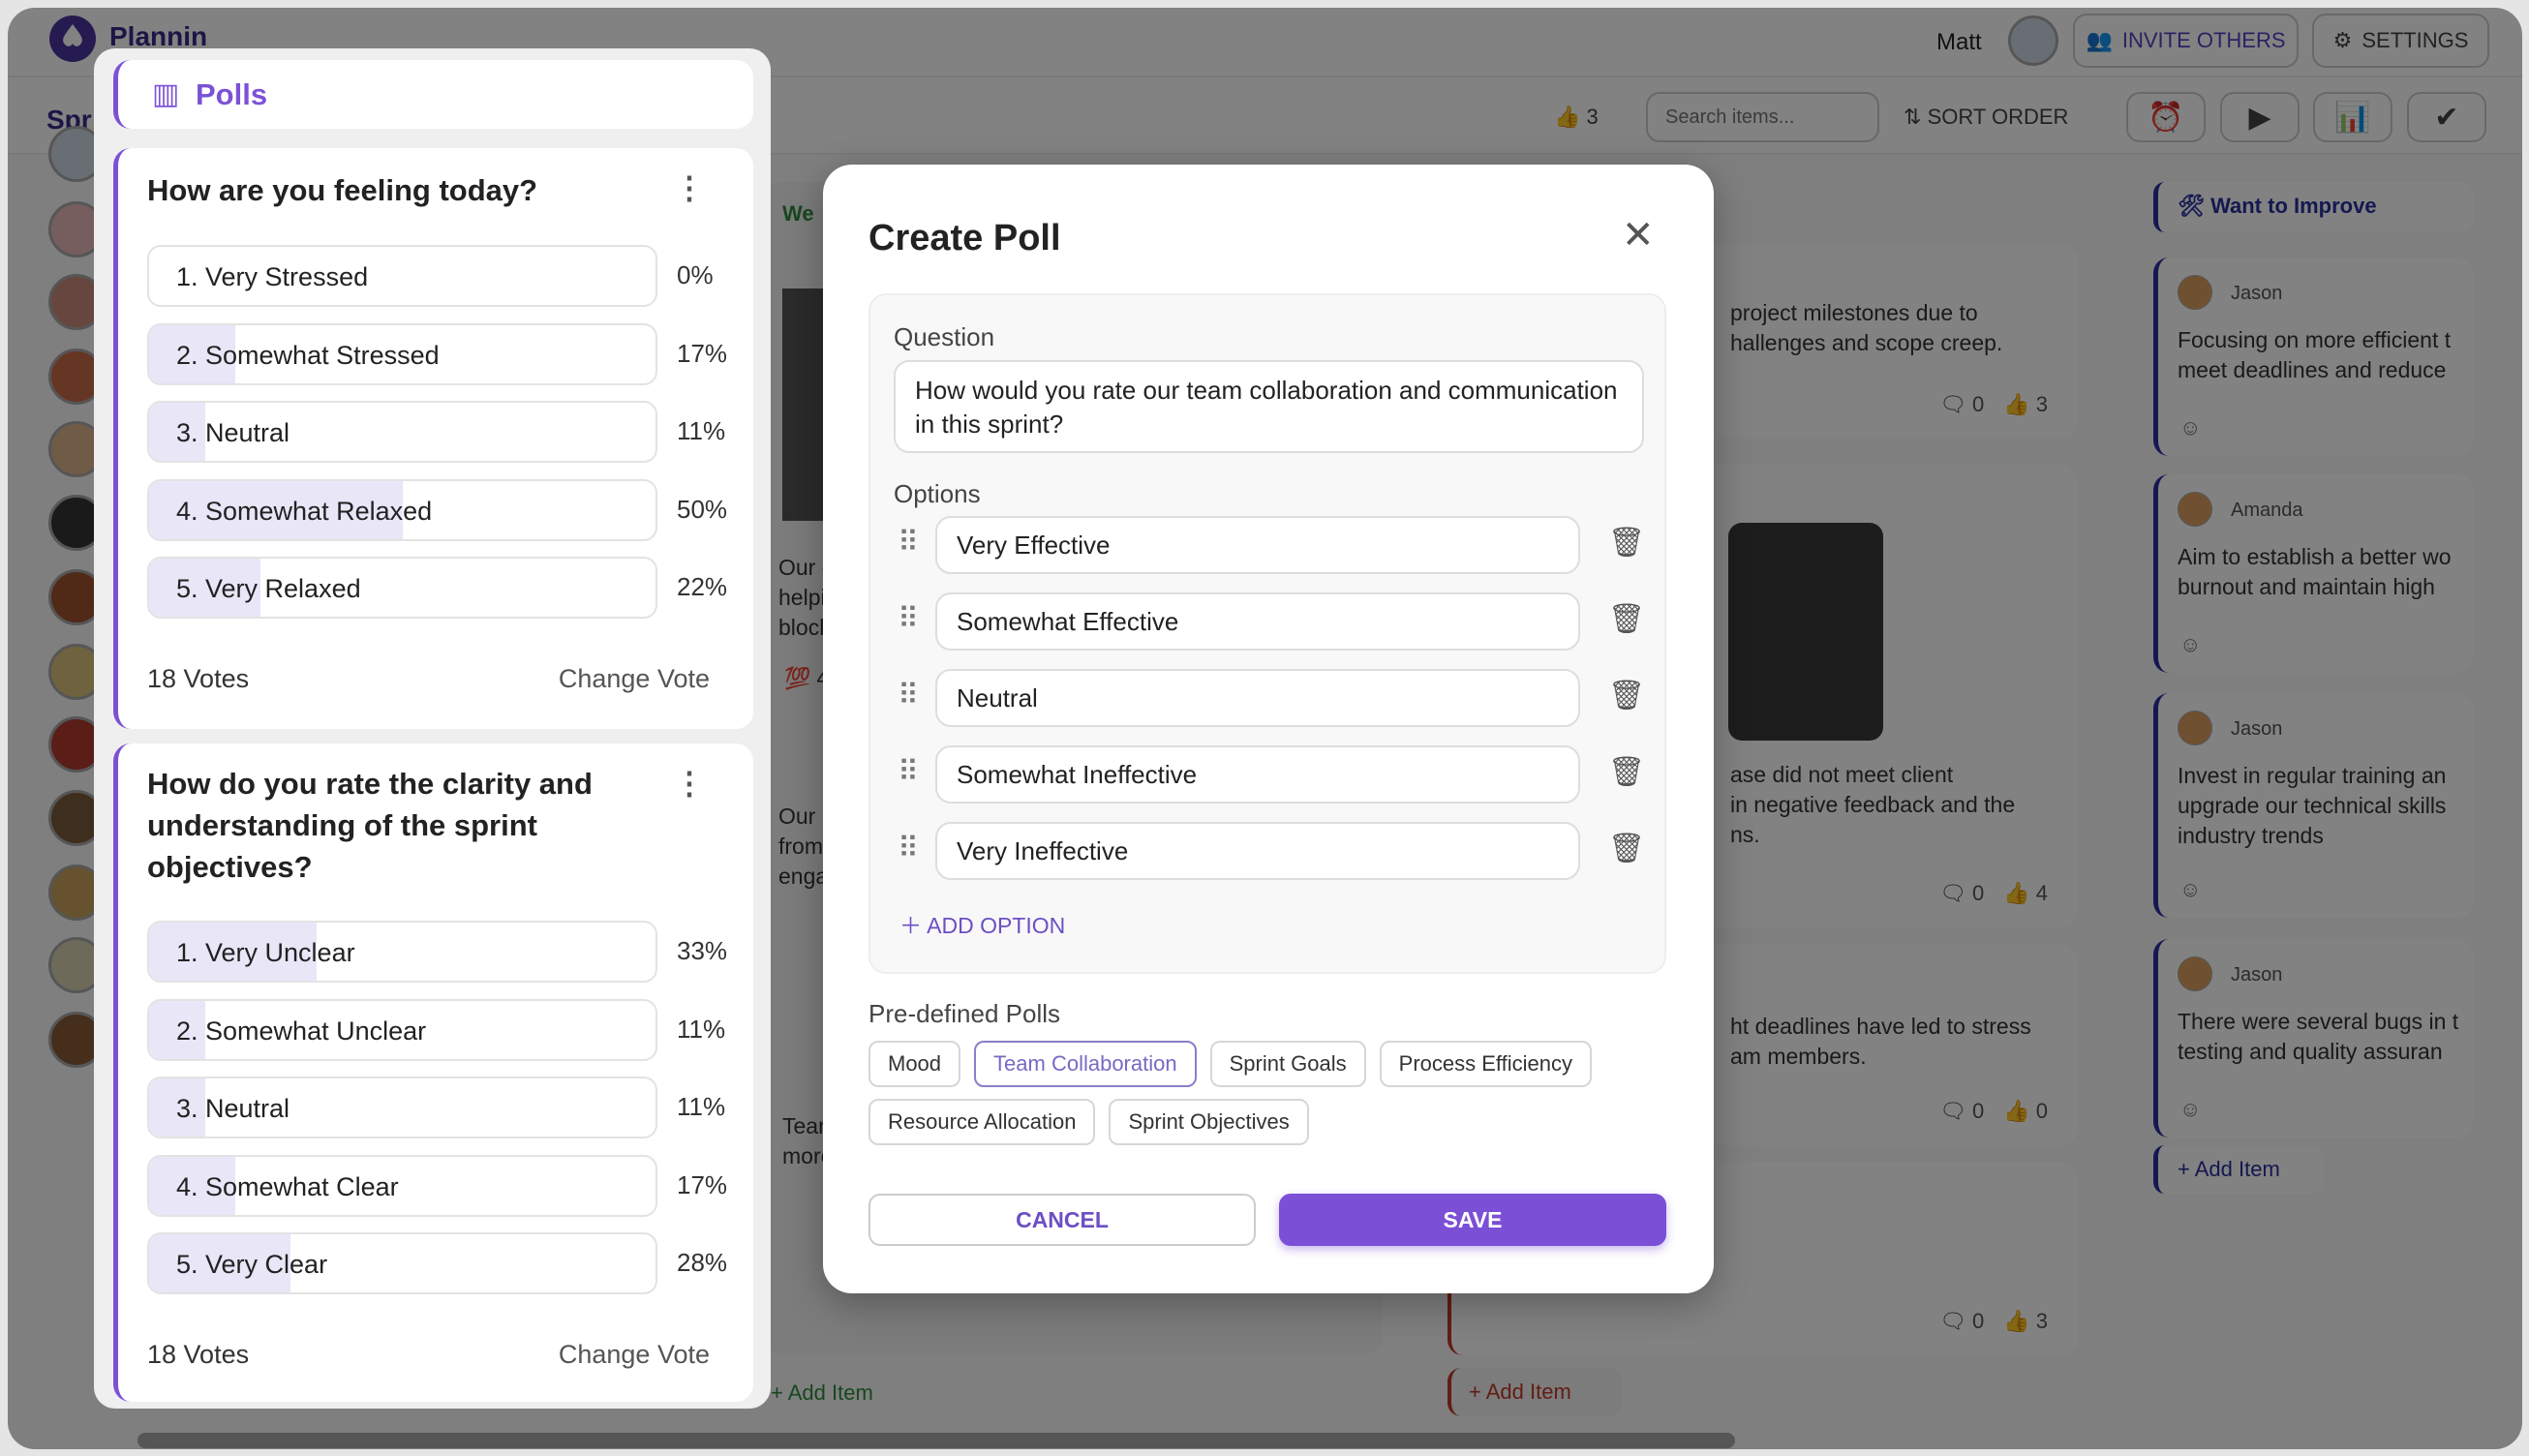  Describe the element at coordinates (1258, 851) in the screenshot. I see `option-input: Very Ineffective` at that location.